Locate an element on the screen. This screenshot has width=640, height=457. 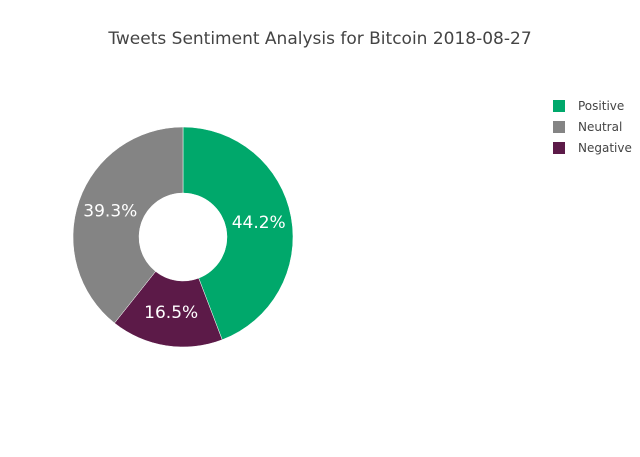
legend-item-neutral: Neutral is located at coordinates (592, 126).